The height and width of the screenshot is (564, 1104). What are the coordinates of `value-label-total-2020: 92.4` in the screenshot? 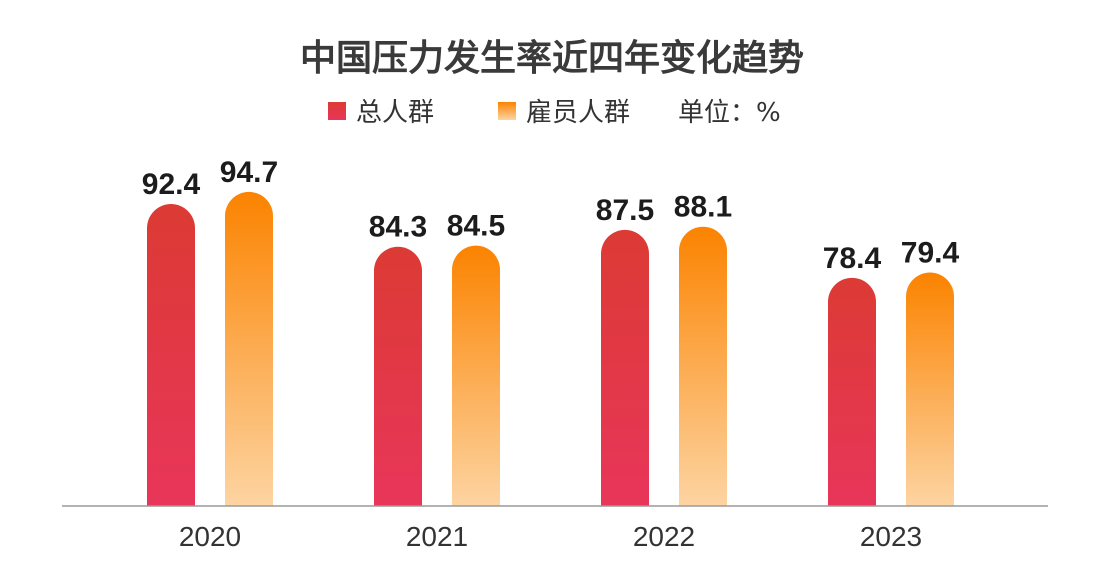 It's located at (171, 184).